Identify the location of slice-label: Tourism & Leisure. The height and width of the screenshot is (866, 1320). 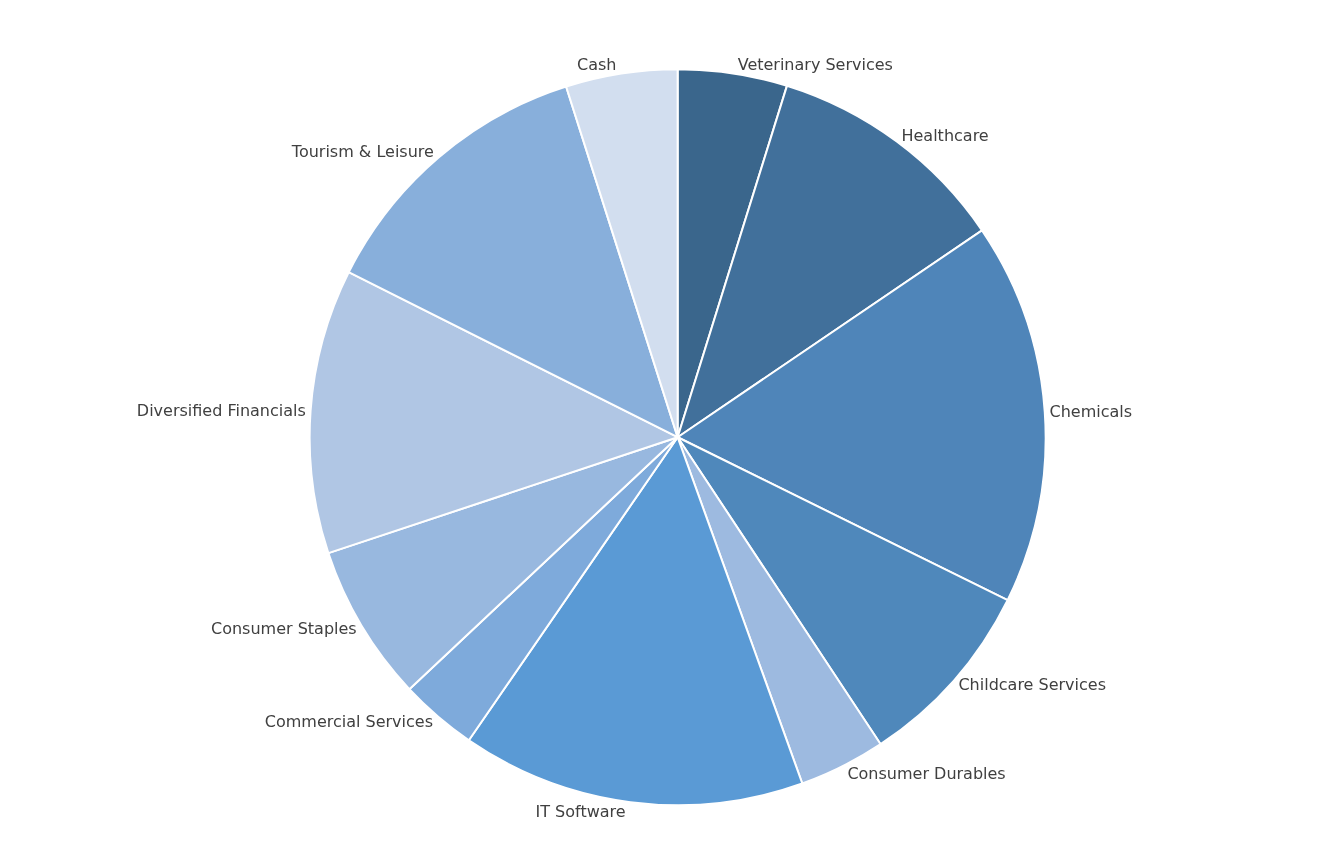
(362, 152).